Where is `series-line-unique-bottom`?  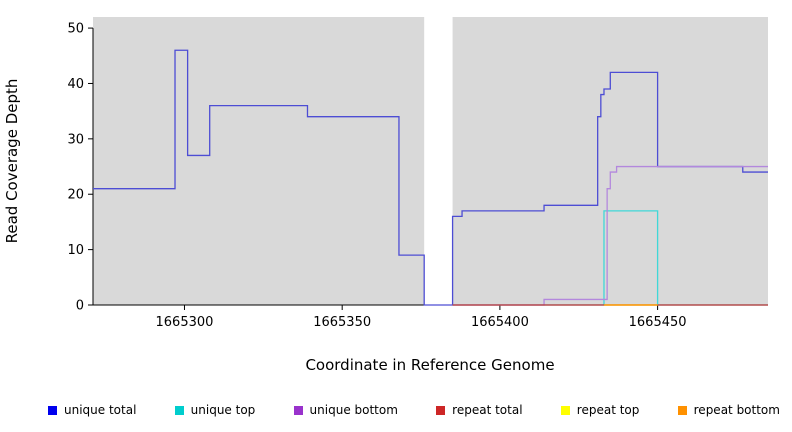 series-line-unique-bottom is located at coordinates (610, 235).